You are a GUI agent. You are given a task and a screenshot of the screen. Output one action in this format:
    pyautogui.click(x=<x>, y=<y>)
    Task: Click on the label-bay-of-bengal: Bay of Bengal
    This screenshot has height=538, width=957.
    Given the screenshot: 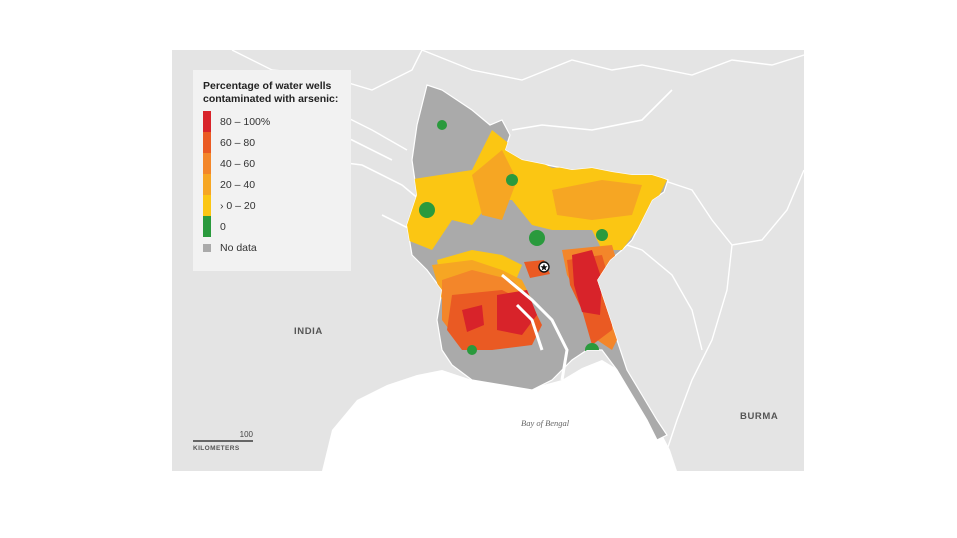 What is the action you would take?
    pyautogui.click(x=545, y=423)
    